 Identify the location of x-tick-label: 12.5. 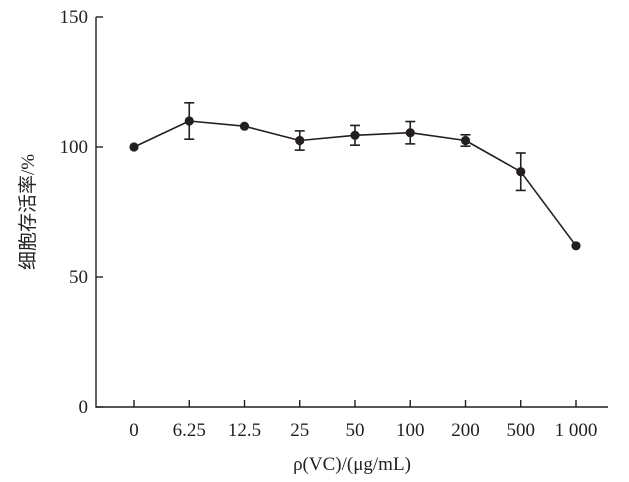
(244, 430).